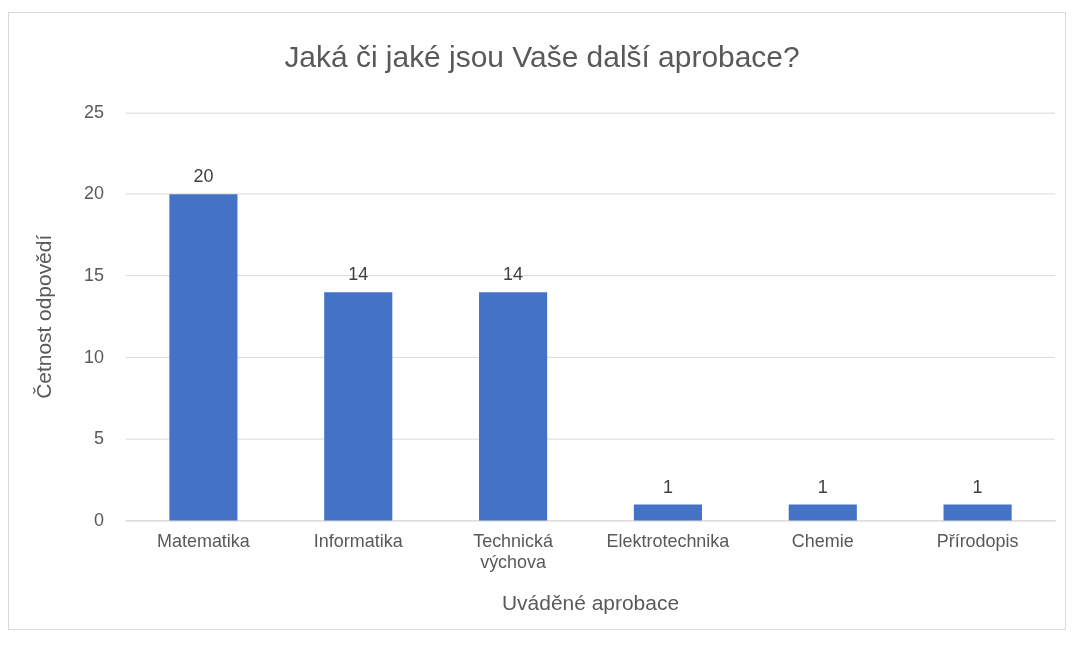  What do you see at coordinates (358, 540) in the screenshot?
I see `x-tick-label: Informatika` at bounding box center [358, 540].